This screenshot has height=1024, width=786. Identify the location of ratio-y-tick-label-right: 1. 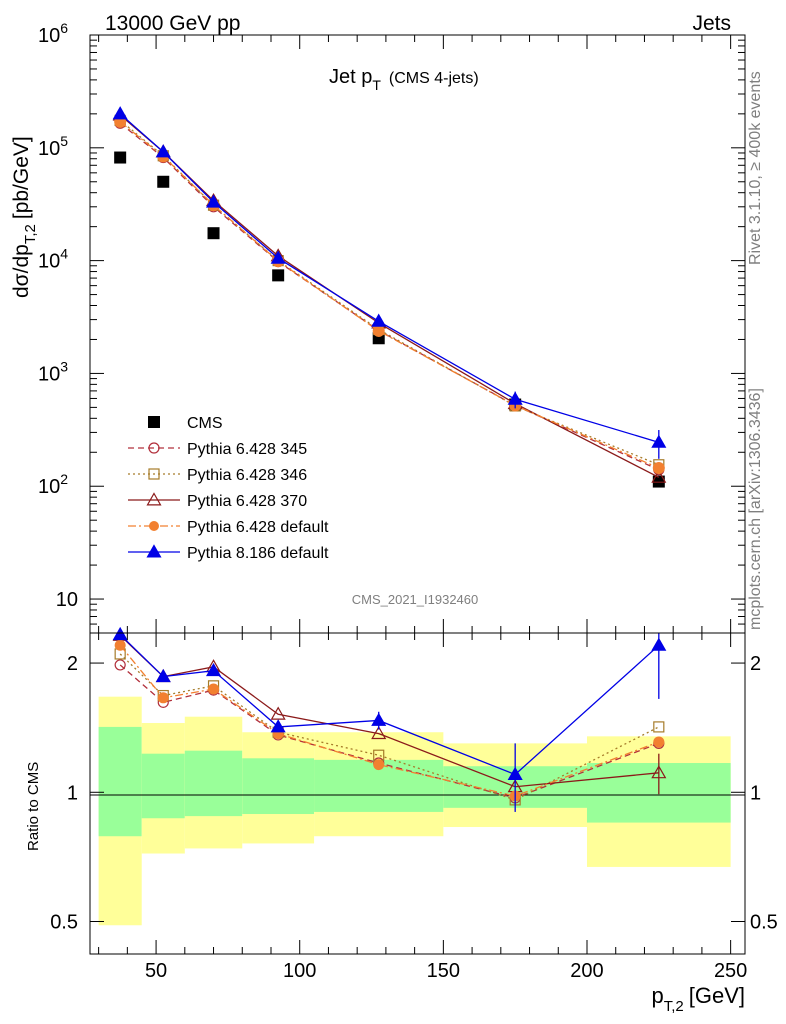
(755, 793).